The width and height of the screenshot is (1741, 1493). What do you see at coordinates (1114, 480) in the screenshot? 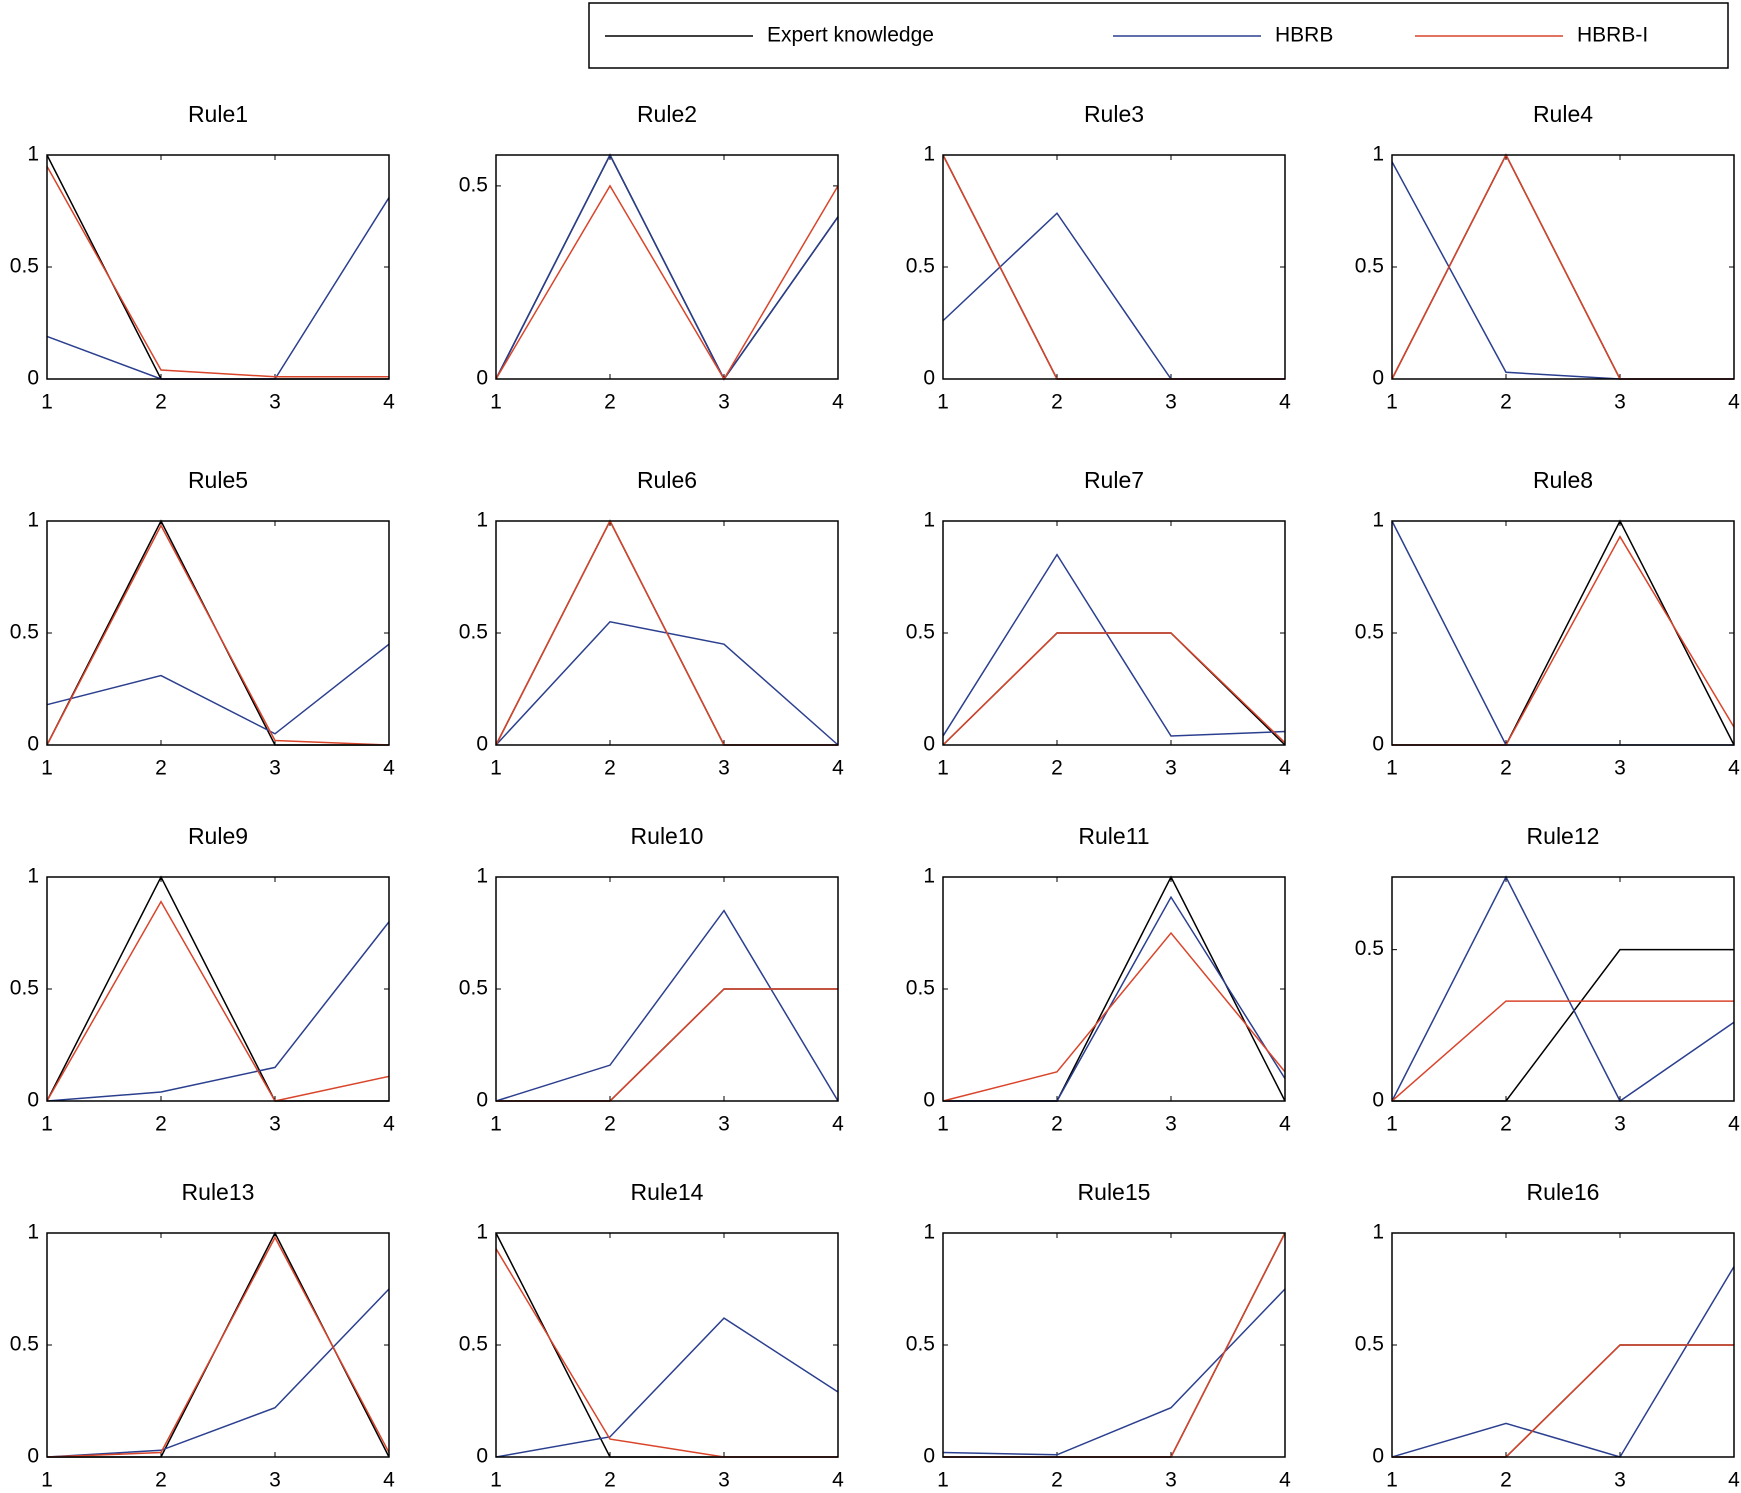
I see `subplot-title: Rule7` at bounding box center [1114, 480].